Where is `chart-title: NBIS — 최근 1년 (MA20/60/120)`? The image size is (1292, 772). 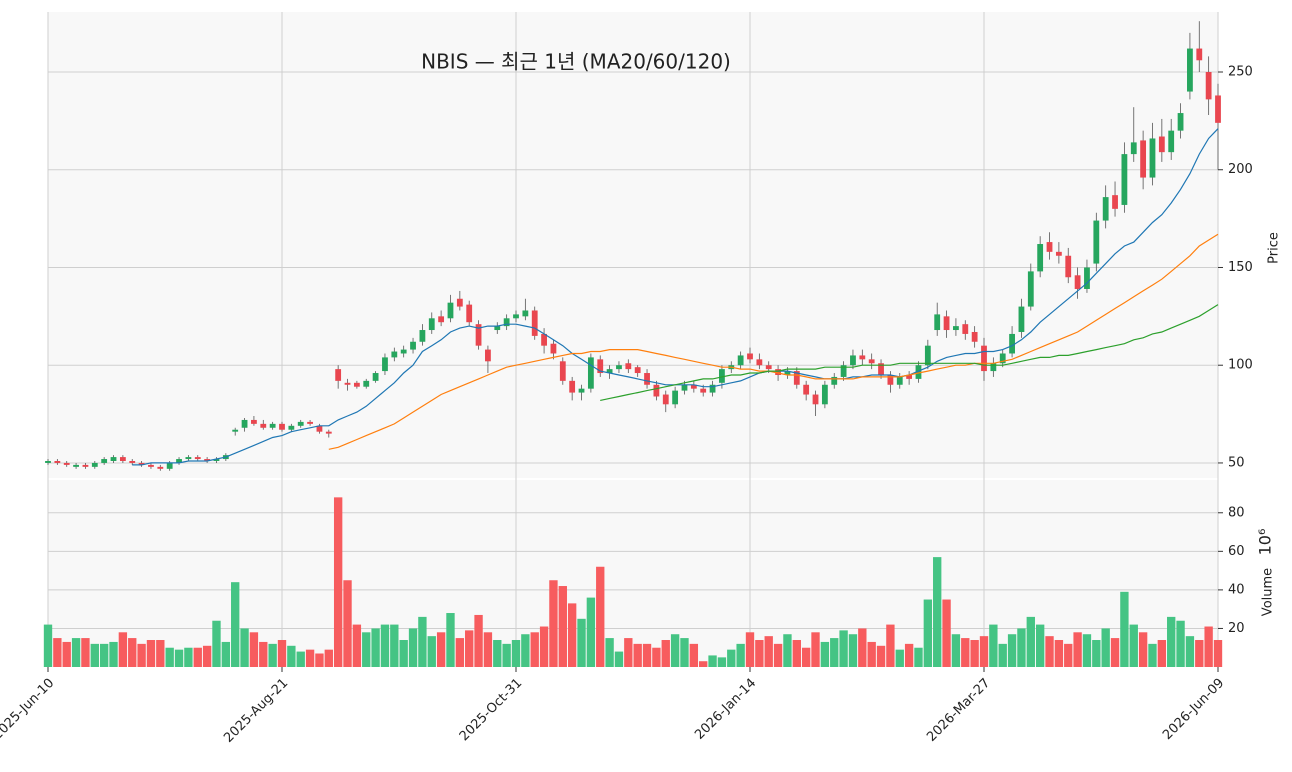
chart-title: NBIS — 최근 1년 (MA20/60/120) is located at coordinates (576, 62).